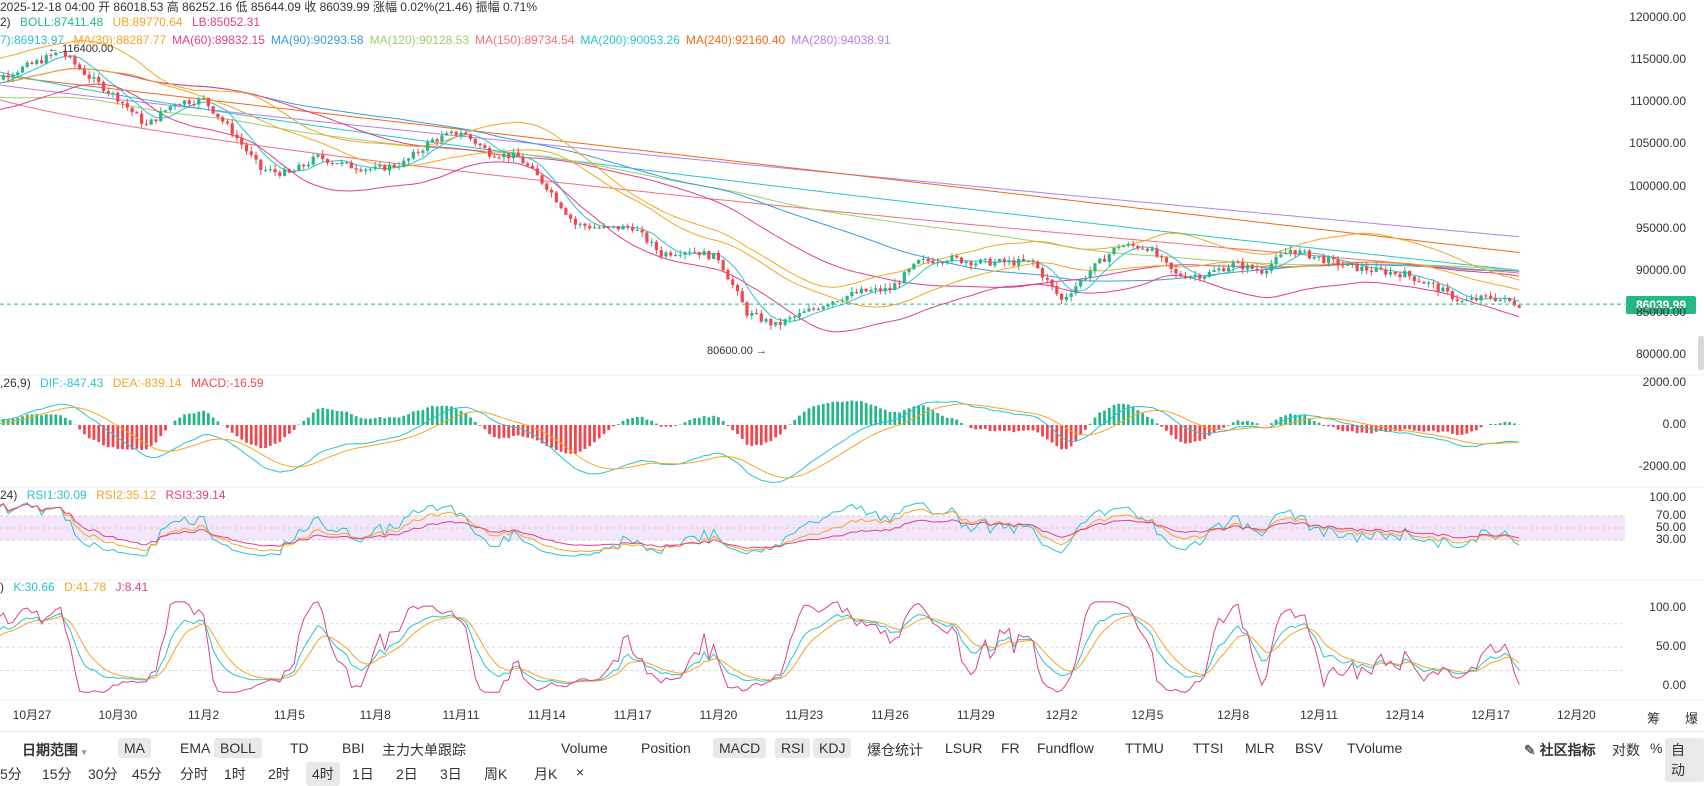  Describe the element at coordinates (963, 748) in the screenshot. I see `sub-indicator-6: LSUR` at that location.